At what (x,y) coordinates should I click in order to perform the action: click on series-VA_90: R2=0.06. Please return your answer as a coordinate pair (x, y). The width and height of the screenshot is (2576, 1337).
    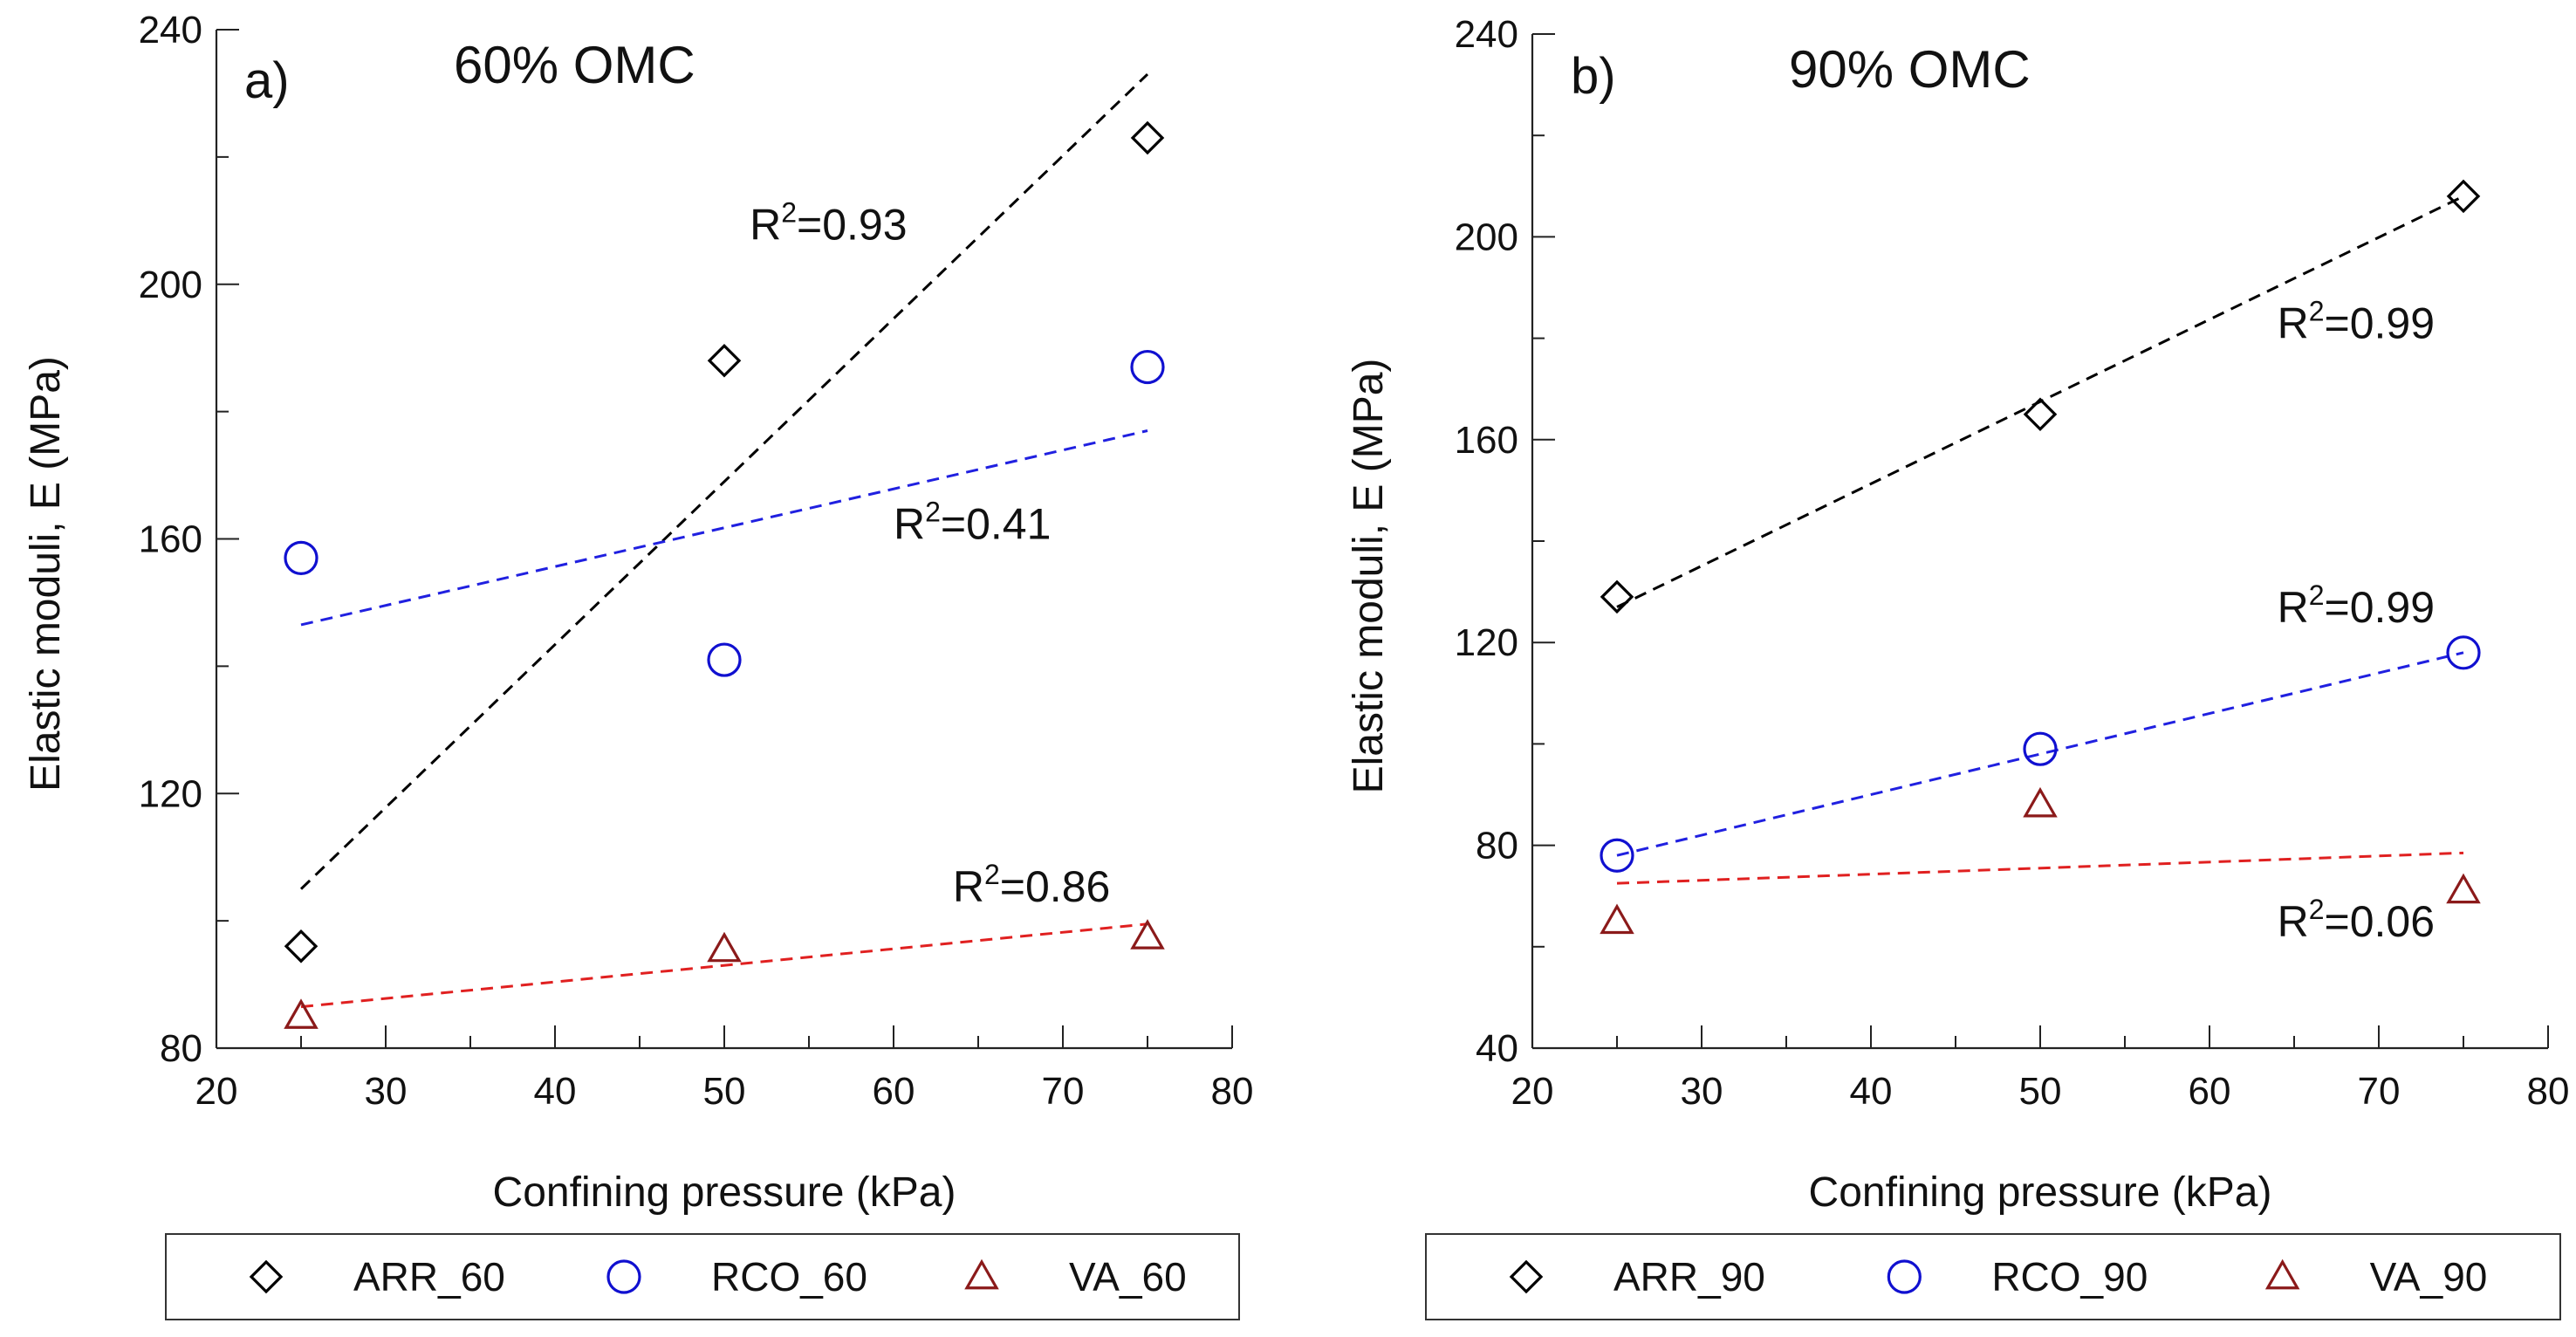
    Looking at the image, I should click on (2041, 866).